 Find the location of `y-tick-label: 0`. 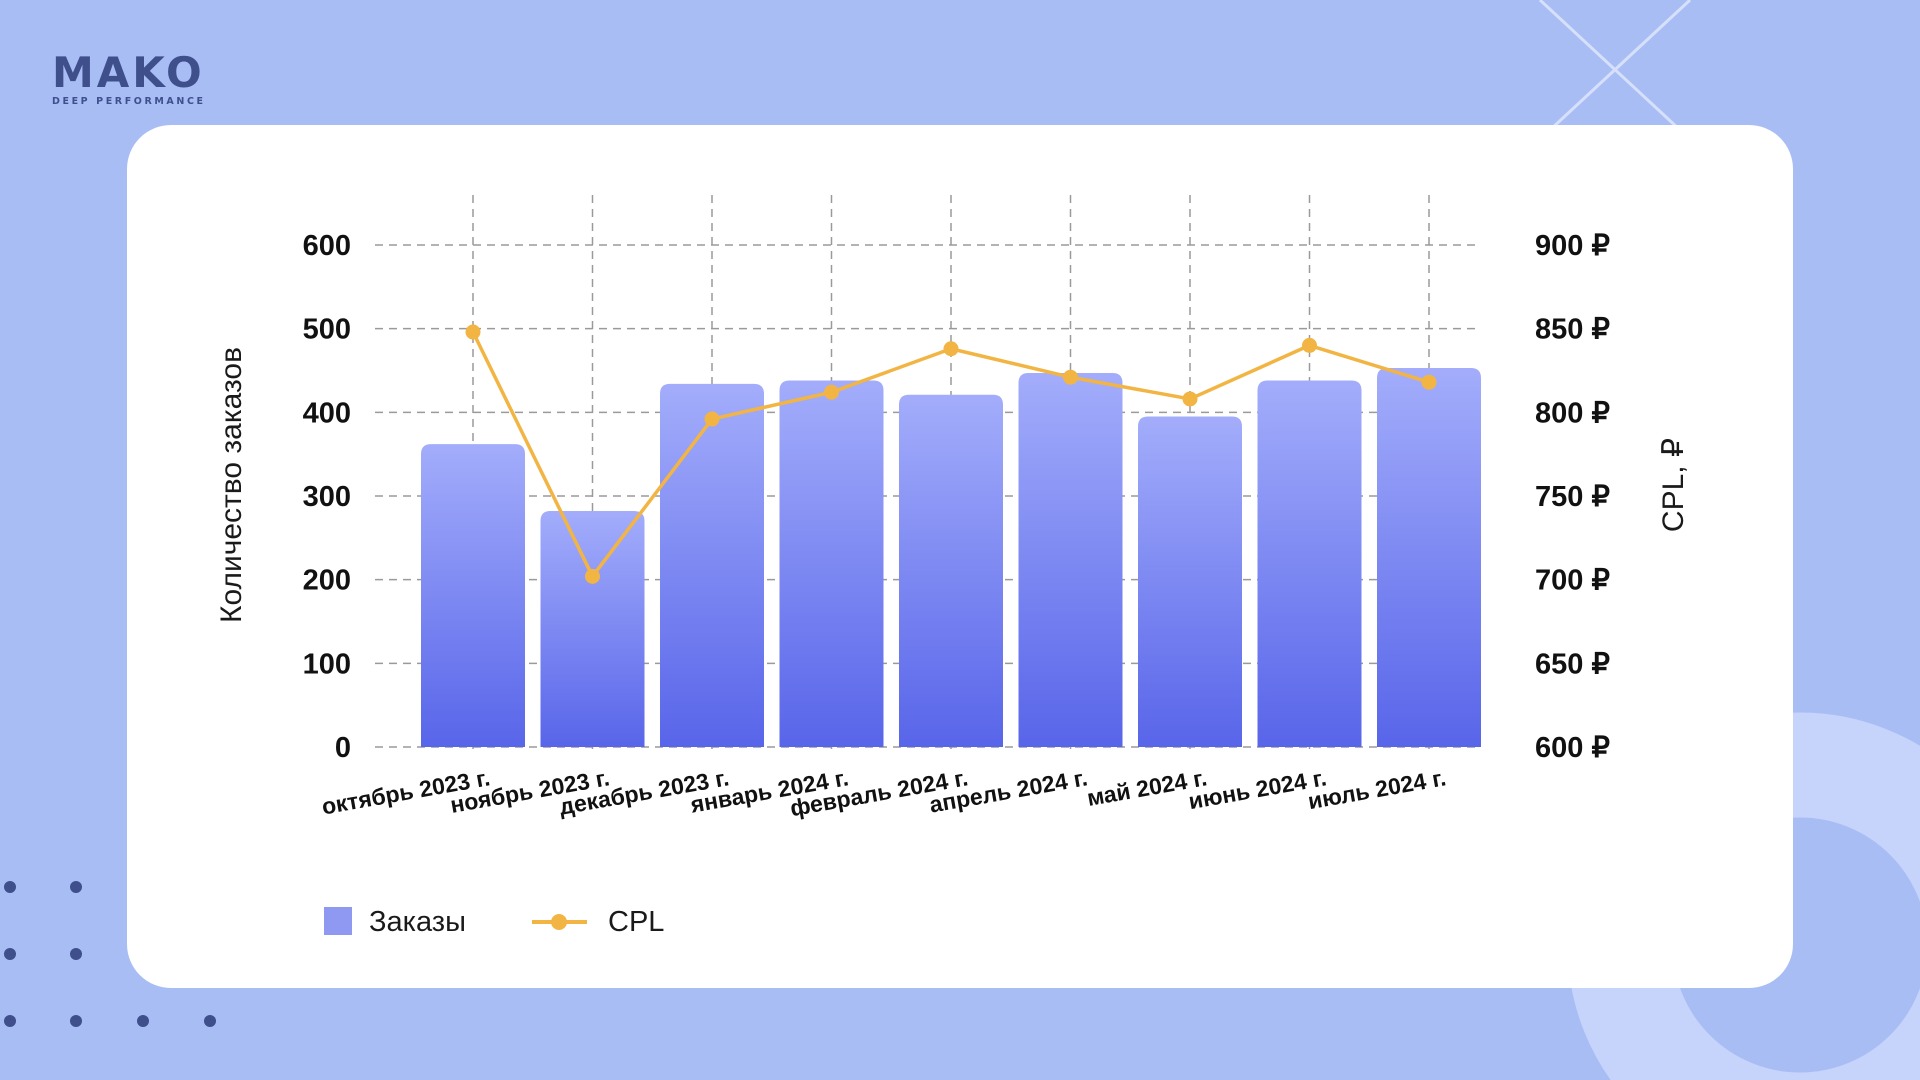

y-tick-label: 0 is located at coordinates (343, 748).